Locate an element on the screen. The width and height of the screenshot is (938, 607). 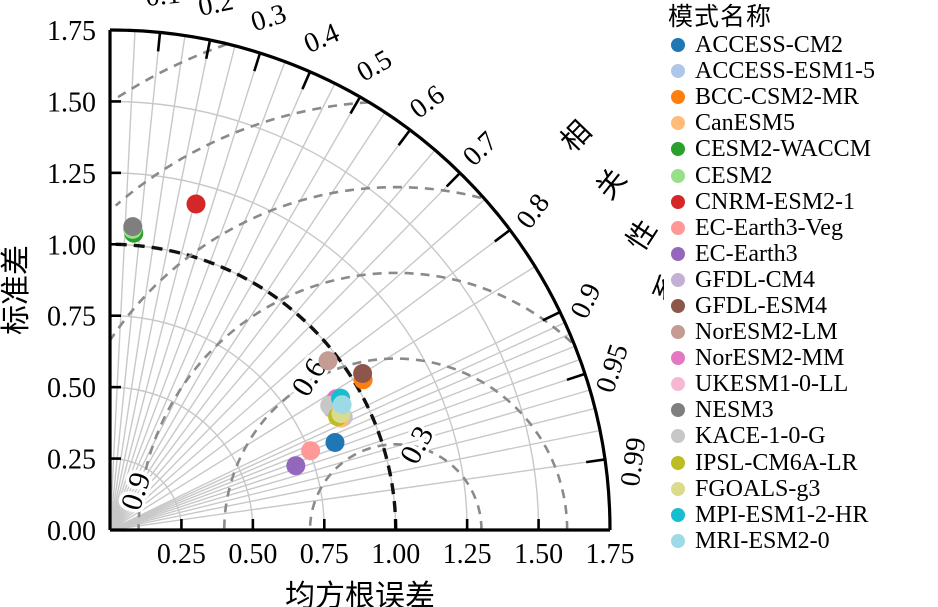
correlation-tick-label: 0.95 is located at coordinates (612, 368).